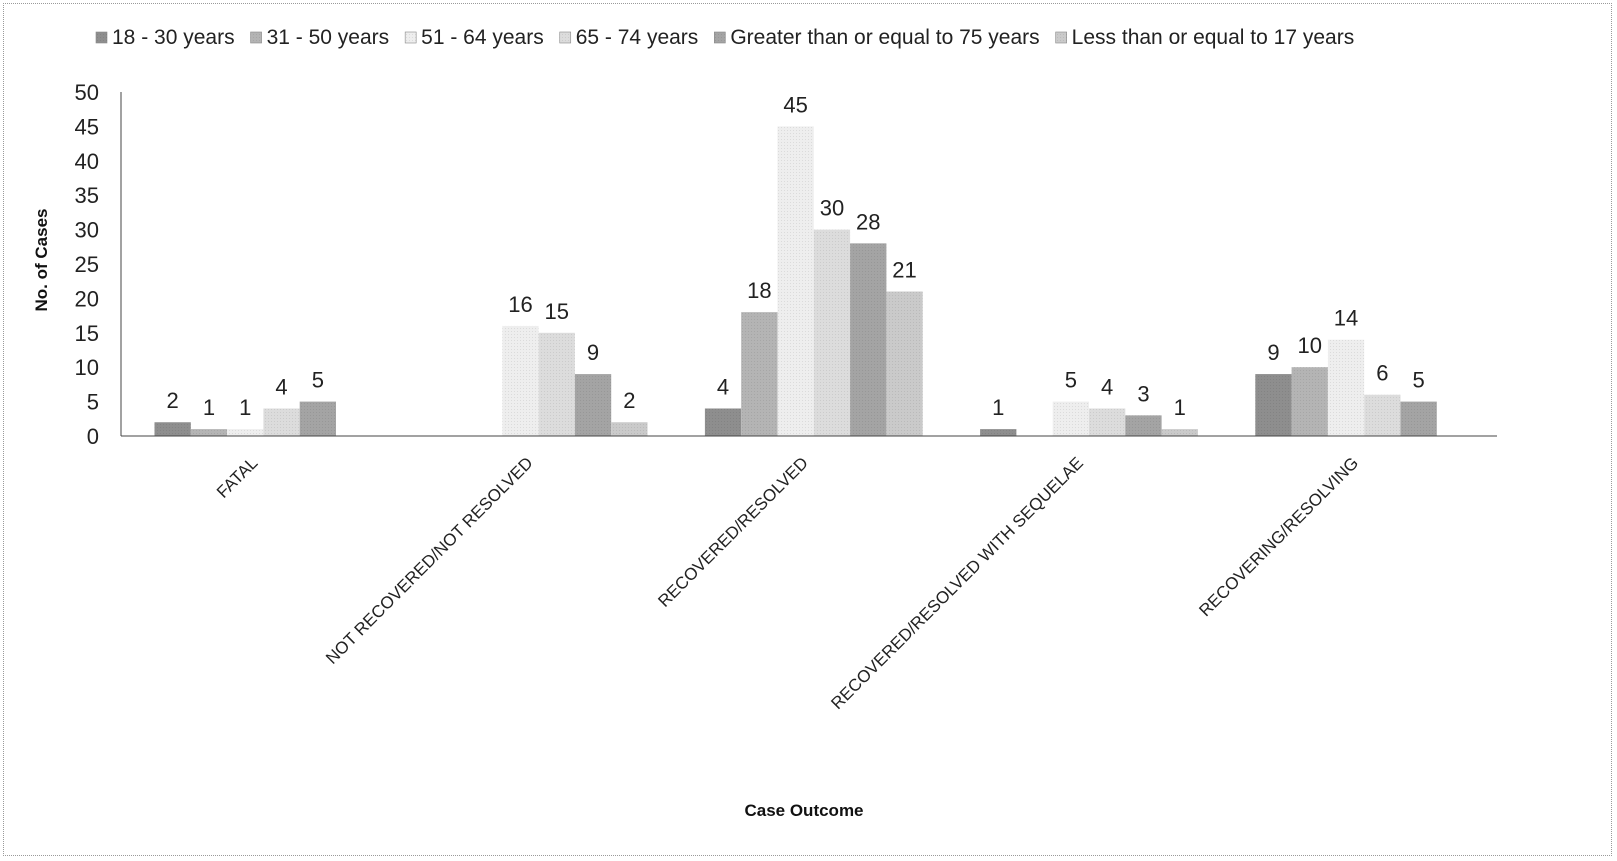  Describe the element at coordinates (1310, 345) in the screenshot. I see `data-label: 10` at that location.